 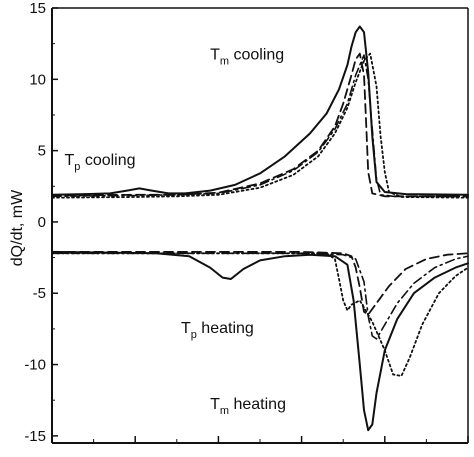 What do you see at coordinates (17, 227) in the screenshot?
I see `y-axis-title: dQ/dt, mW` at bounding box center [17, 227].